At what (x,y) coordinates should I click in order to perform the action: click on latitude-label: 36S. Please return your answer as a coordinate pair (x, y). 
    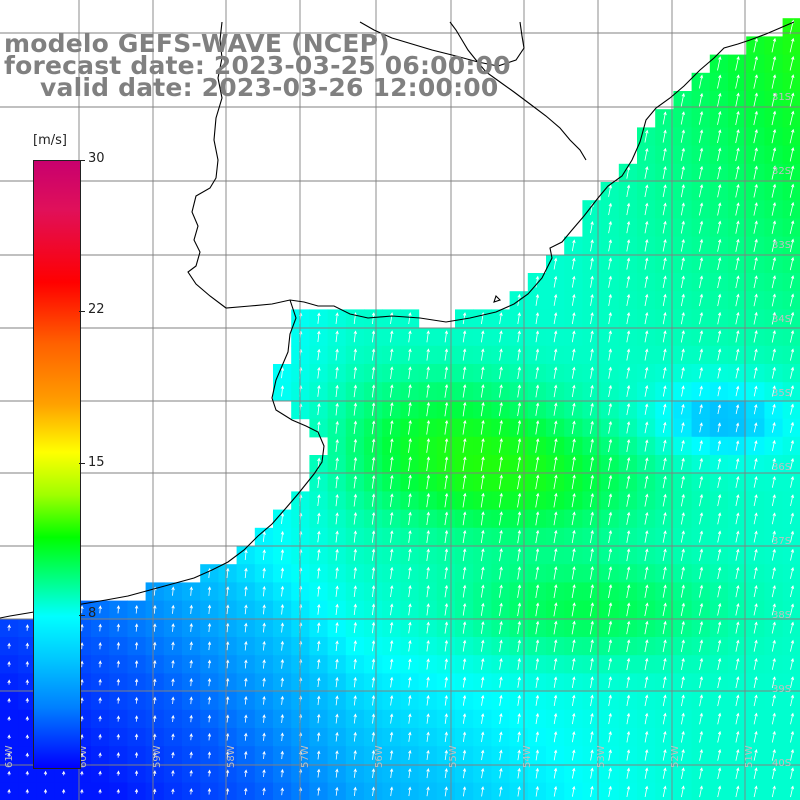
    Looking at the image, I should click on (781, 467).